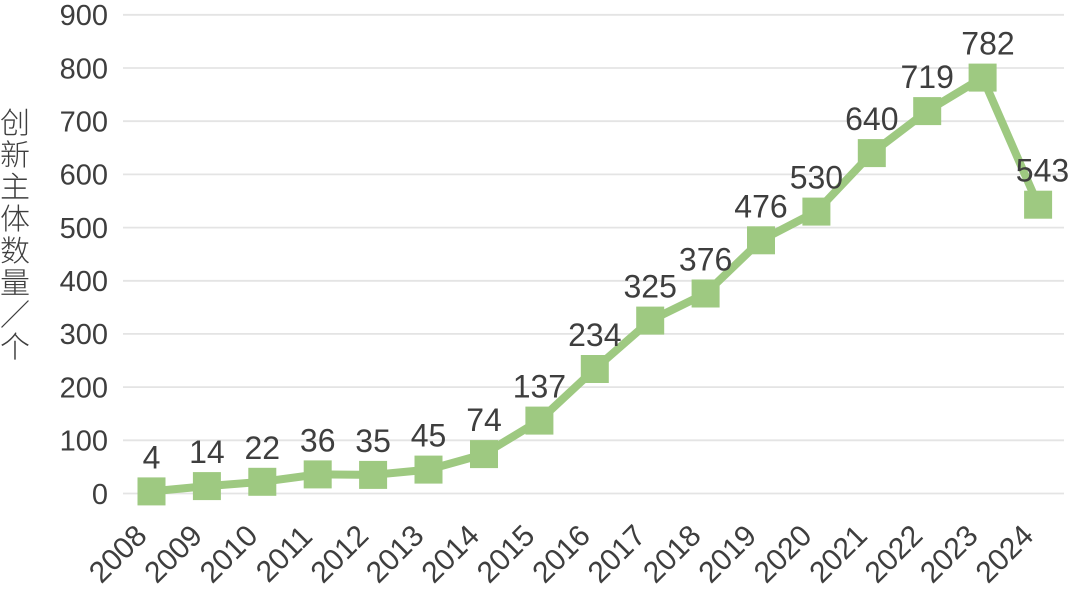  I want to click on svg-text: 782, so click(987, 44).